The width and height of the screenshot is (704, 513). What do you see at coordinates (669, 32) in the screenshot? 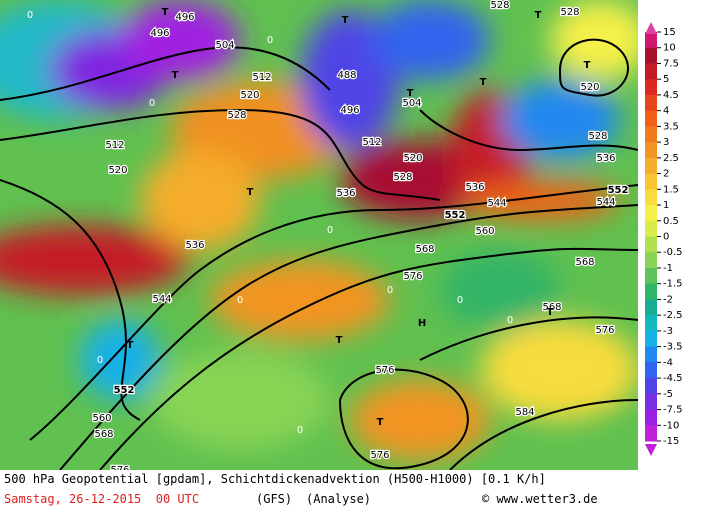
I see `legend-label: 15` at bounding box center [669, 32].